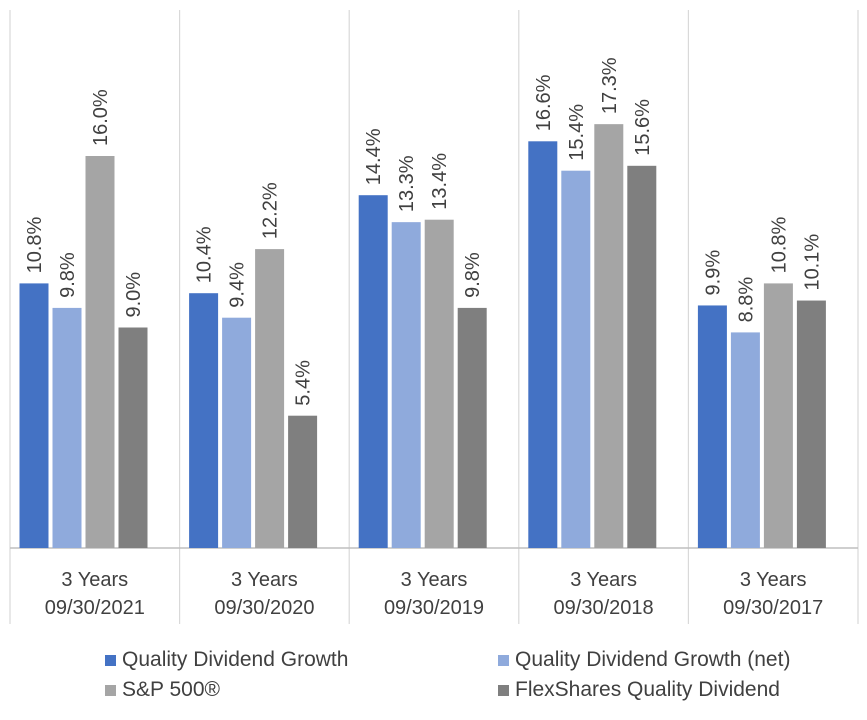 Image resolution: width=867 pixels, height=720 pixels. I want to click on data-label: 12.2%, so click(271, 210).